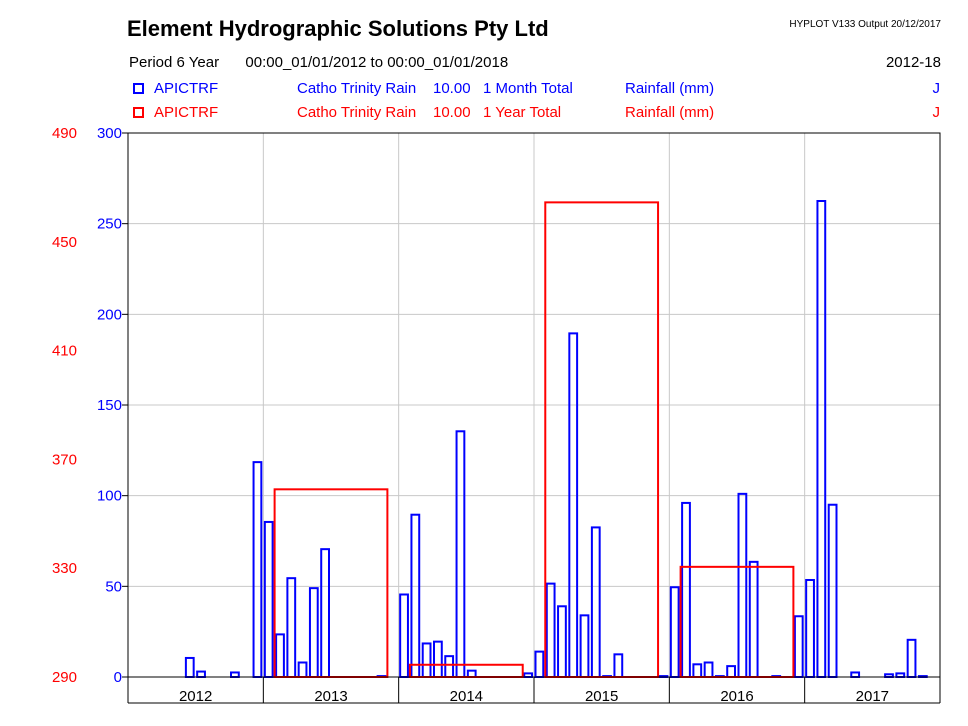 The image size is (968, 726). Describe the element at coordinates (198, 62) in the screenshot. I see `period-length: 6 Year` at that location.